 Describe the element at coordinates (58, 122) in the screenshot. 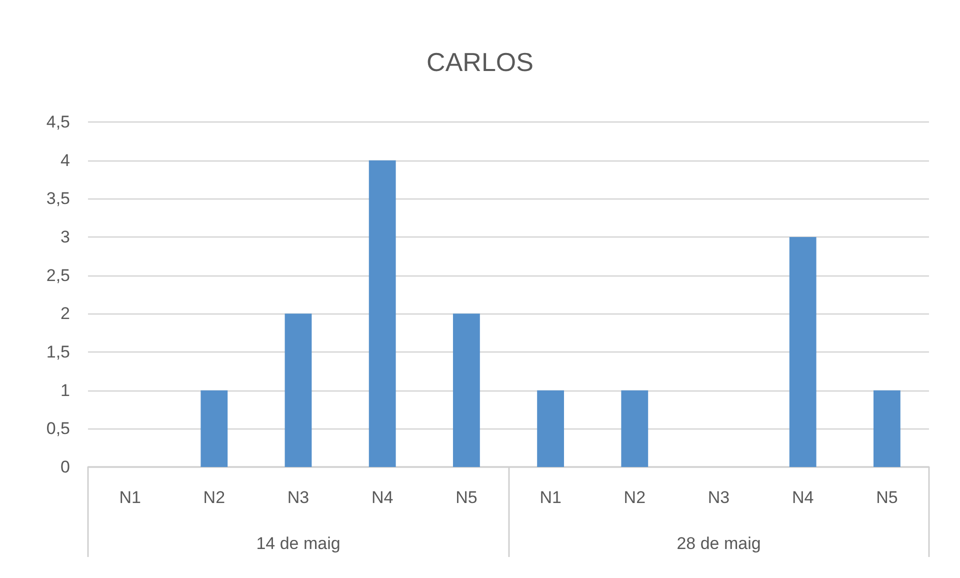

I see `y-tick-label: 4,5` at that location.